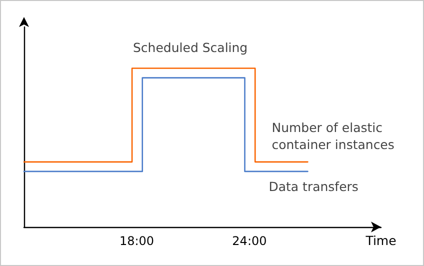 This screenshot has width=424, height=266. Describe the element at coordinates (333, 136) in the screenshot. I see `series-label: Number of elastic container instances` at that location.